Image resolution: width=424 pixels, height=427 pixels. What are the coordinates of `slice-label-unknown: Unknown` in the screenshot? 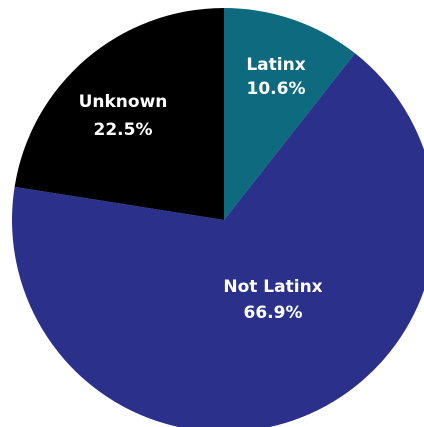 It's located at (123, 102).